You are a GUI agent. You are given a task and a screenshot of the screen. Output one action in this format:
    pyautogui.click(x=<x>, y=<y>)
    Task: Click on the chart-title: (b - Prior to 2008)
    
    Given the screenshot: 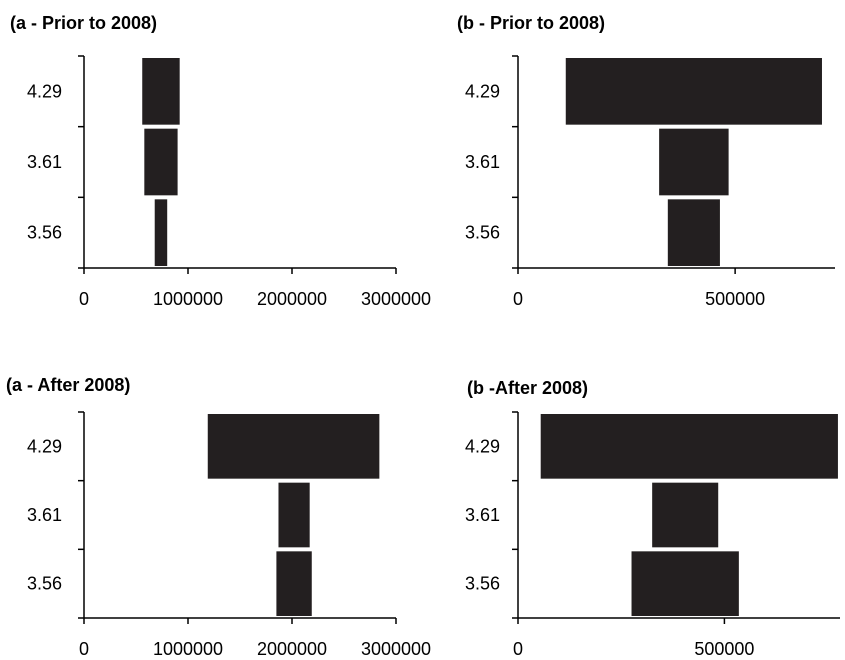 What is the action you would take?
    pyautogui.click(x=531, y=23)
    